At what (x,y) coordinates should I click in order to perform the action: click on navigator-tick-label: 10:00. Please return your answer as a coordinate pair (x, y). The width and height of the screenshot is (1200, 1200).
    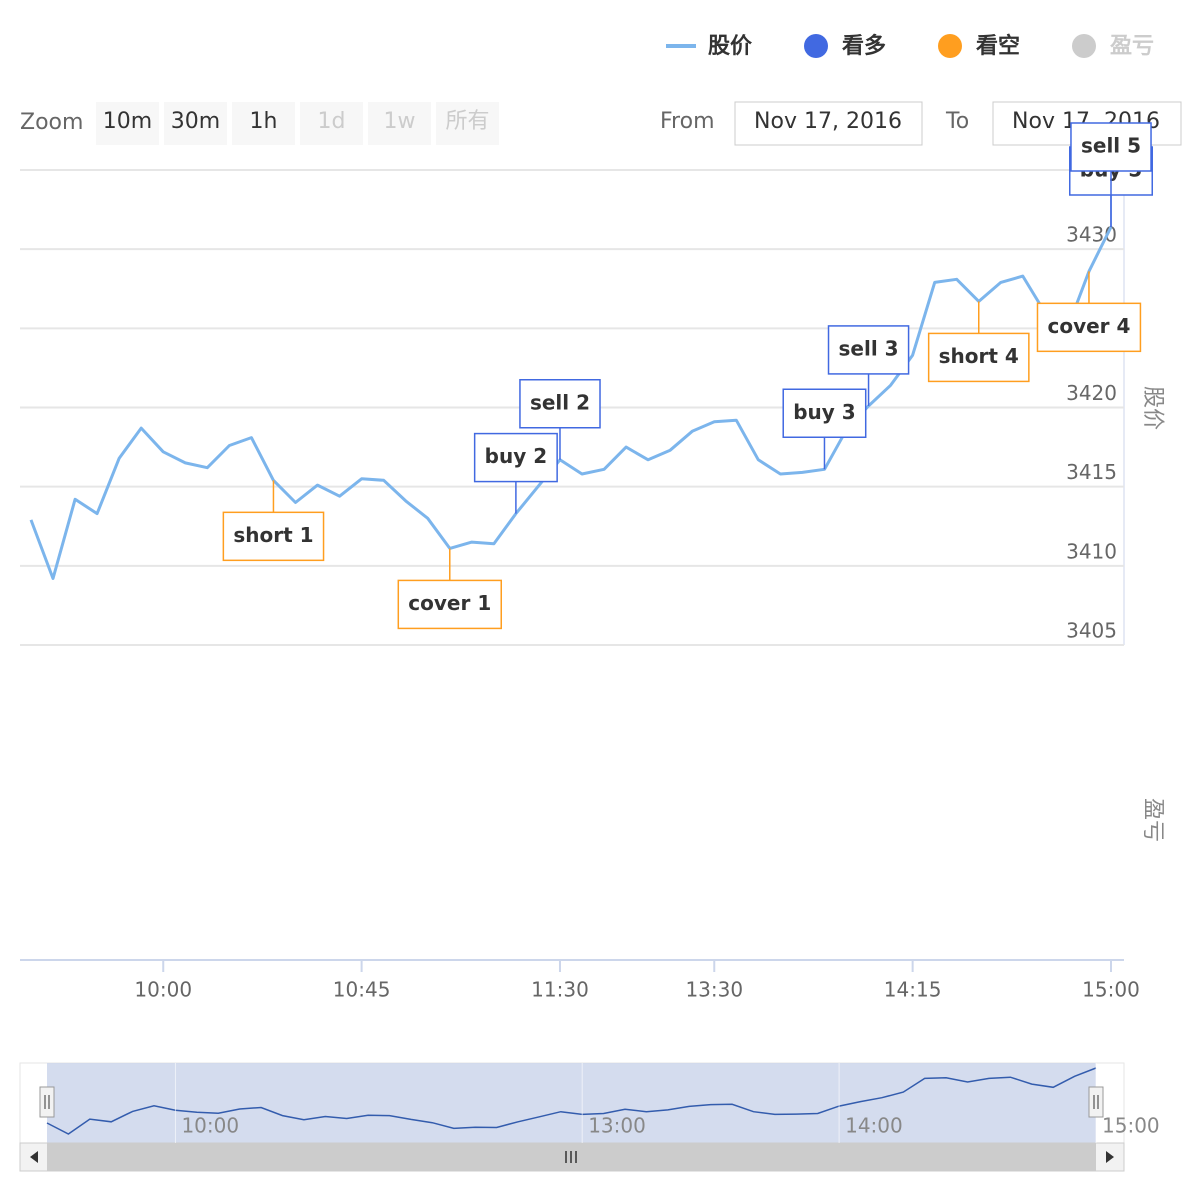
    Looking at the image, I should click on (210, 1126).